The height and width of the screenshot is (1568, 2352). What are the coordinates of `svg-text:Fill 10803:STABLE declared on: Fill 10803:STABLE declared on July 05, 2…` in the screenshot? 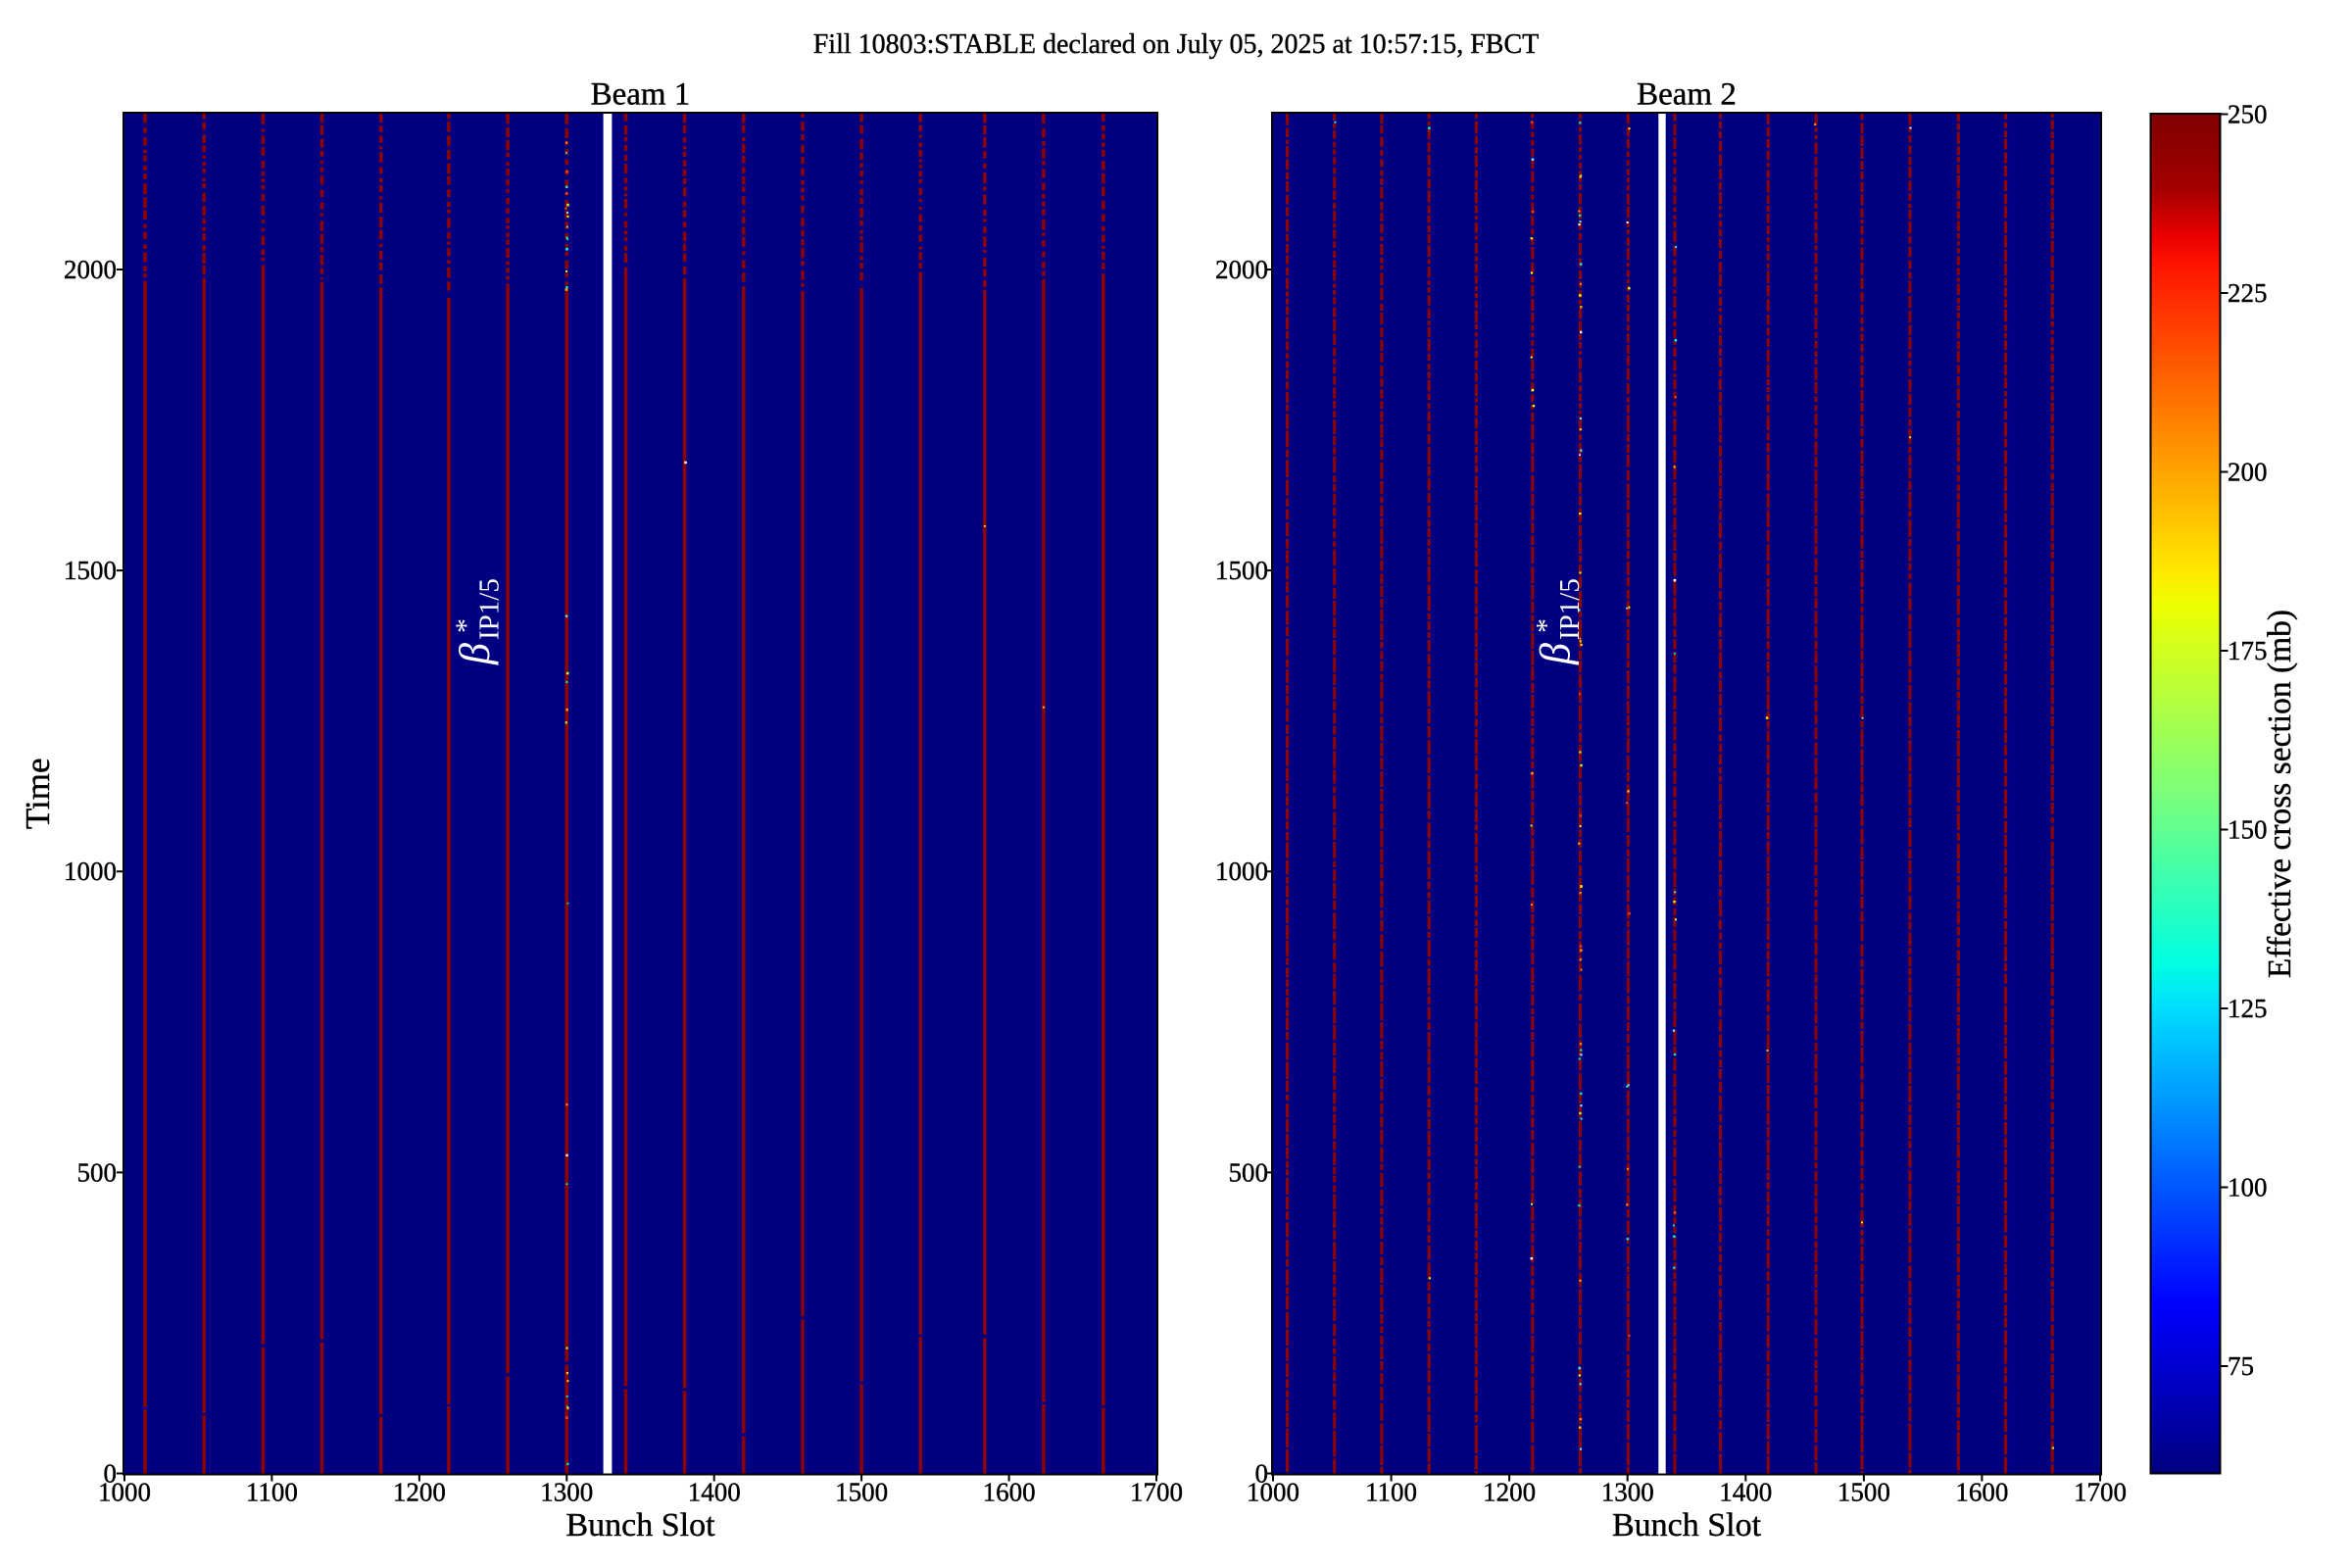 It's located at (1176, 44).